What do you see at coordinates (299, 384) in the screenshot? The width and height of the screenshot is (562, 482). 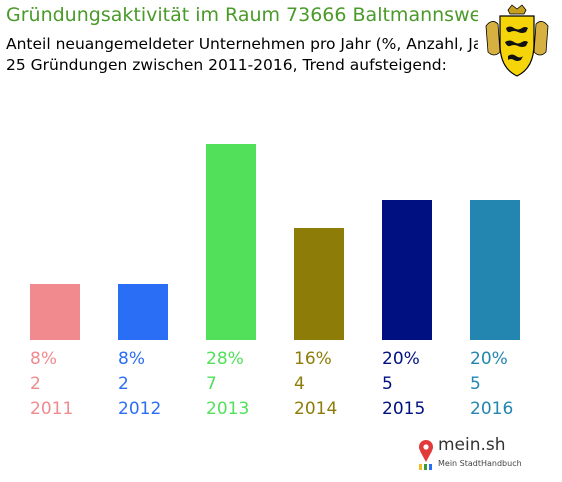 I see `count-label-2014: 4` at bounding box center [299, 384].